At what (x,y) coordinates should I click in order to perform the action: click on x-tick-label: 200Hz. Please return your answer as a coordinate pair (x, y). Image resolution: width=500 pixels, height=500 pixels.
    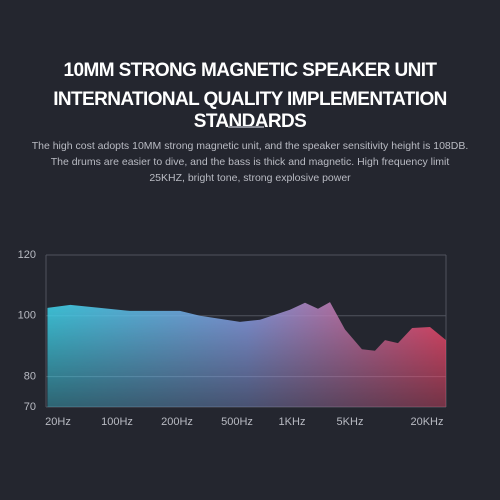
    Looking at the image, I should click on (177, 422).